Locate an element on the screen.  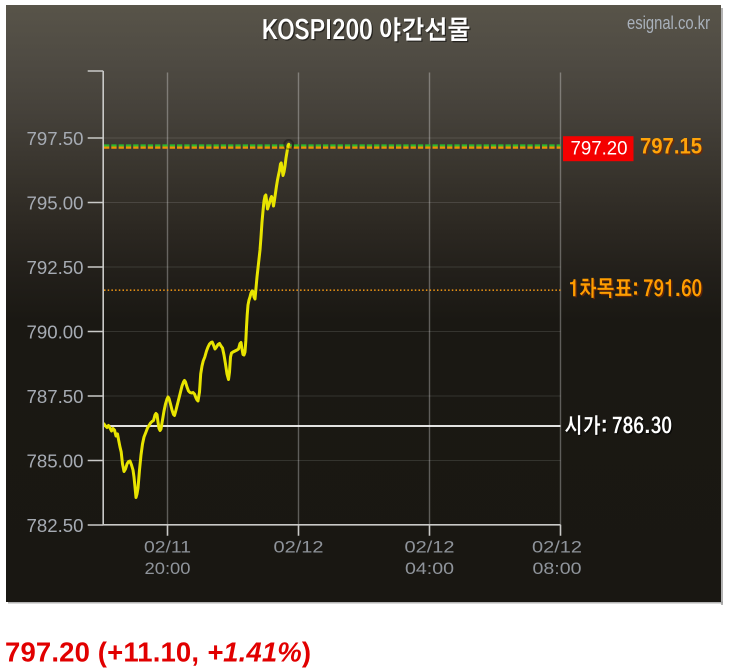
svg-text: 04:00 is located at coordinates (429, 568).